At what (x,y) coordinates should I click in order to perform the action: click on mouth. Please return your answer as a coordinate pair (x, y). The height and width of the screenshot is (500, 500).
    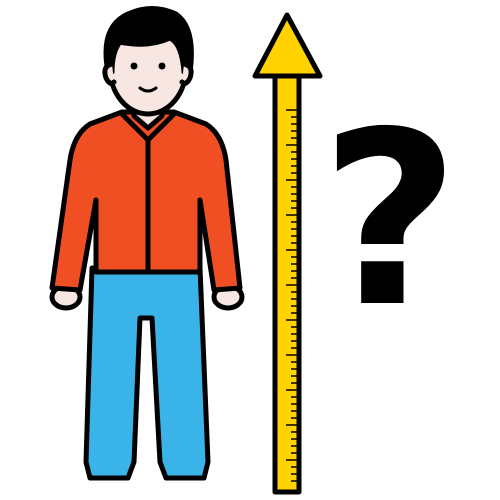
    Looking at the image, I should click on (148, 89).